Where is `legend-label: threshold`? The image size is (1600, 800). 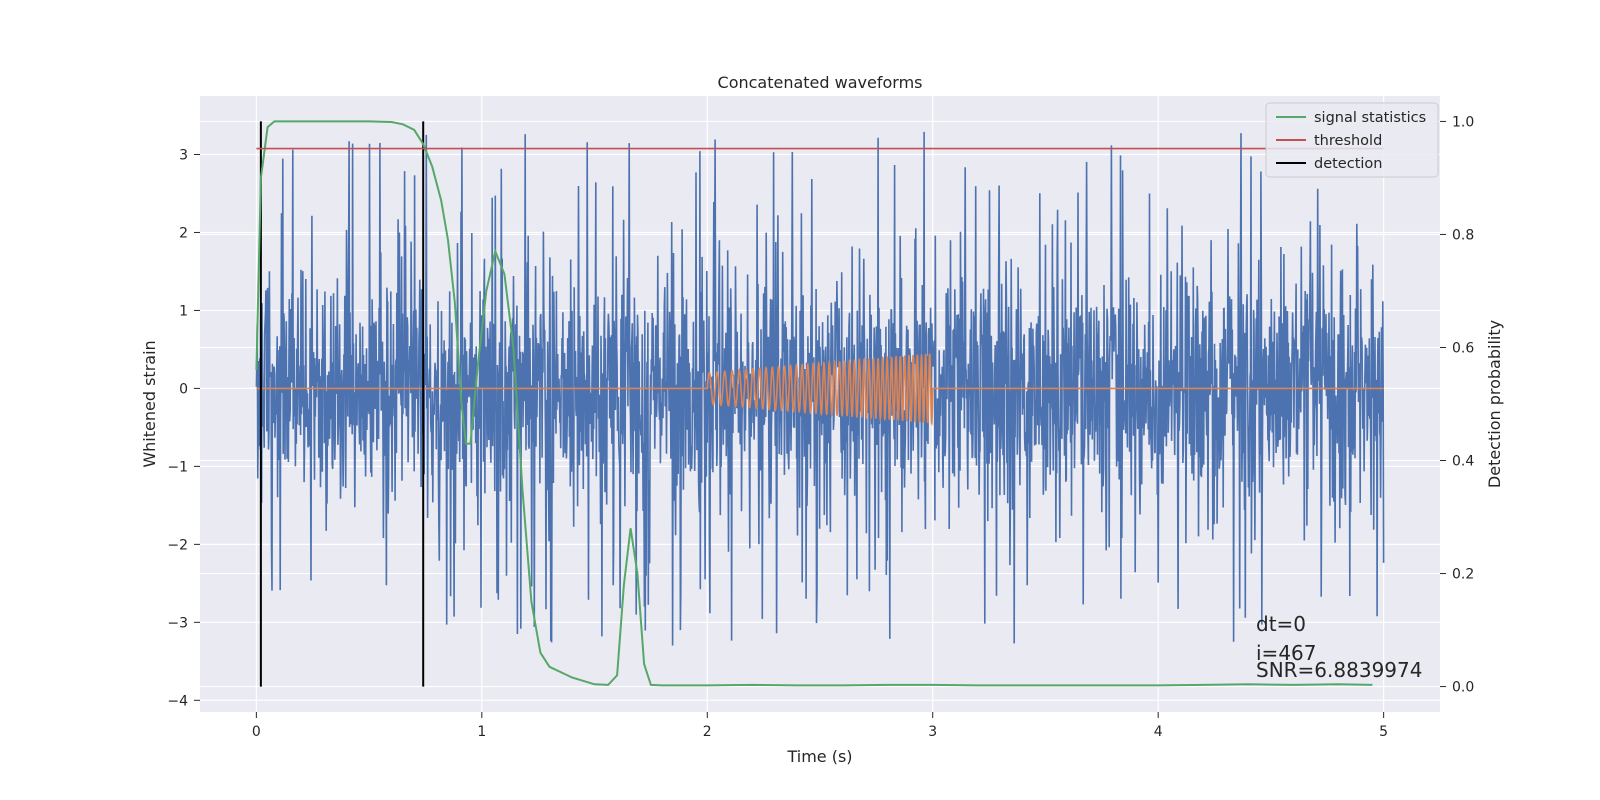 legend-label: threshold is located at coordinates (1348, 141).